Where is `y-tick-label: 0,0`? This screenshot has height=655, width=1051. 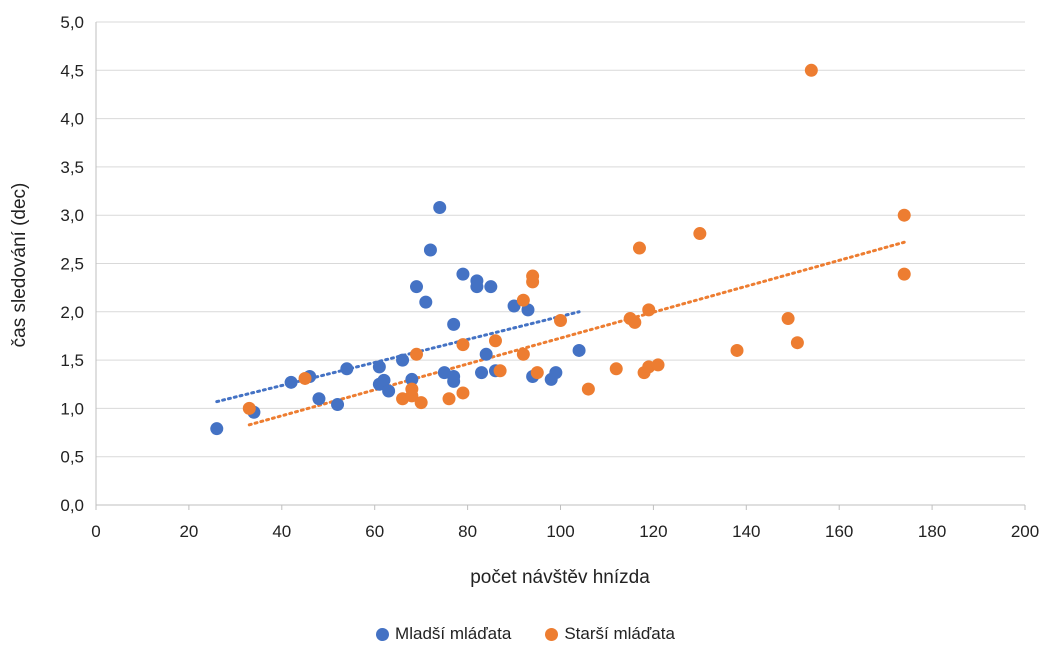
y-tick-label: 0,0 is located at coordinates (72, 505).